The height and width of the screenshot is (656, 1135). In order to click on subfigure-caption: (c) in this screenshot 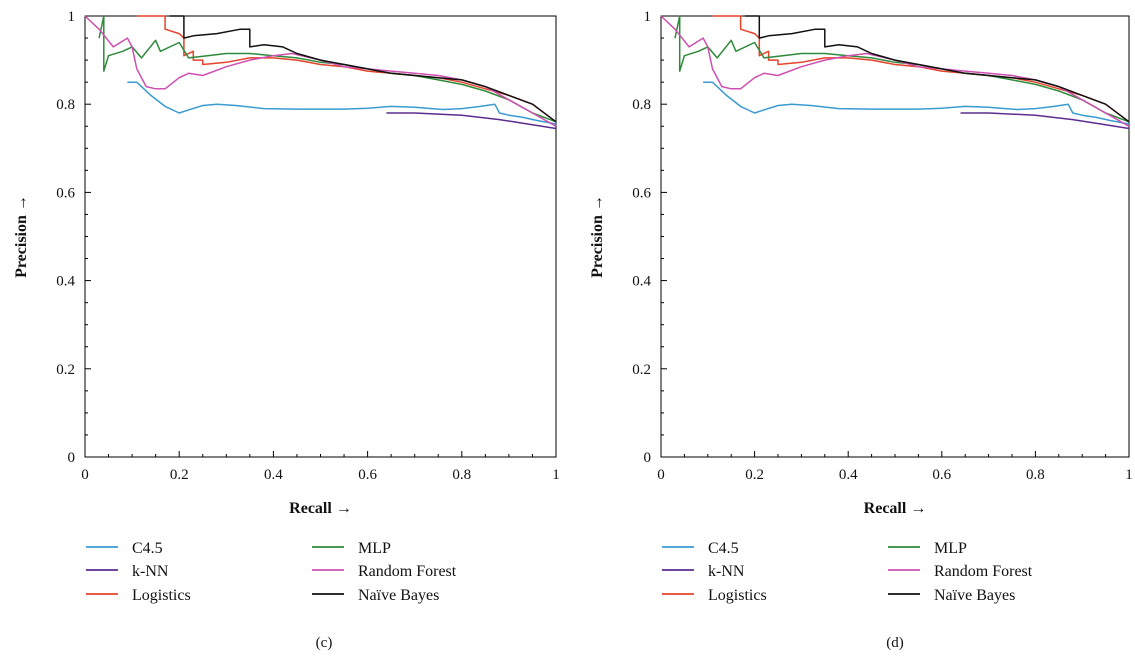, I will do `click(324, 643)`.